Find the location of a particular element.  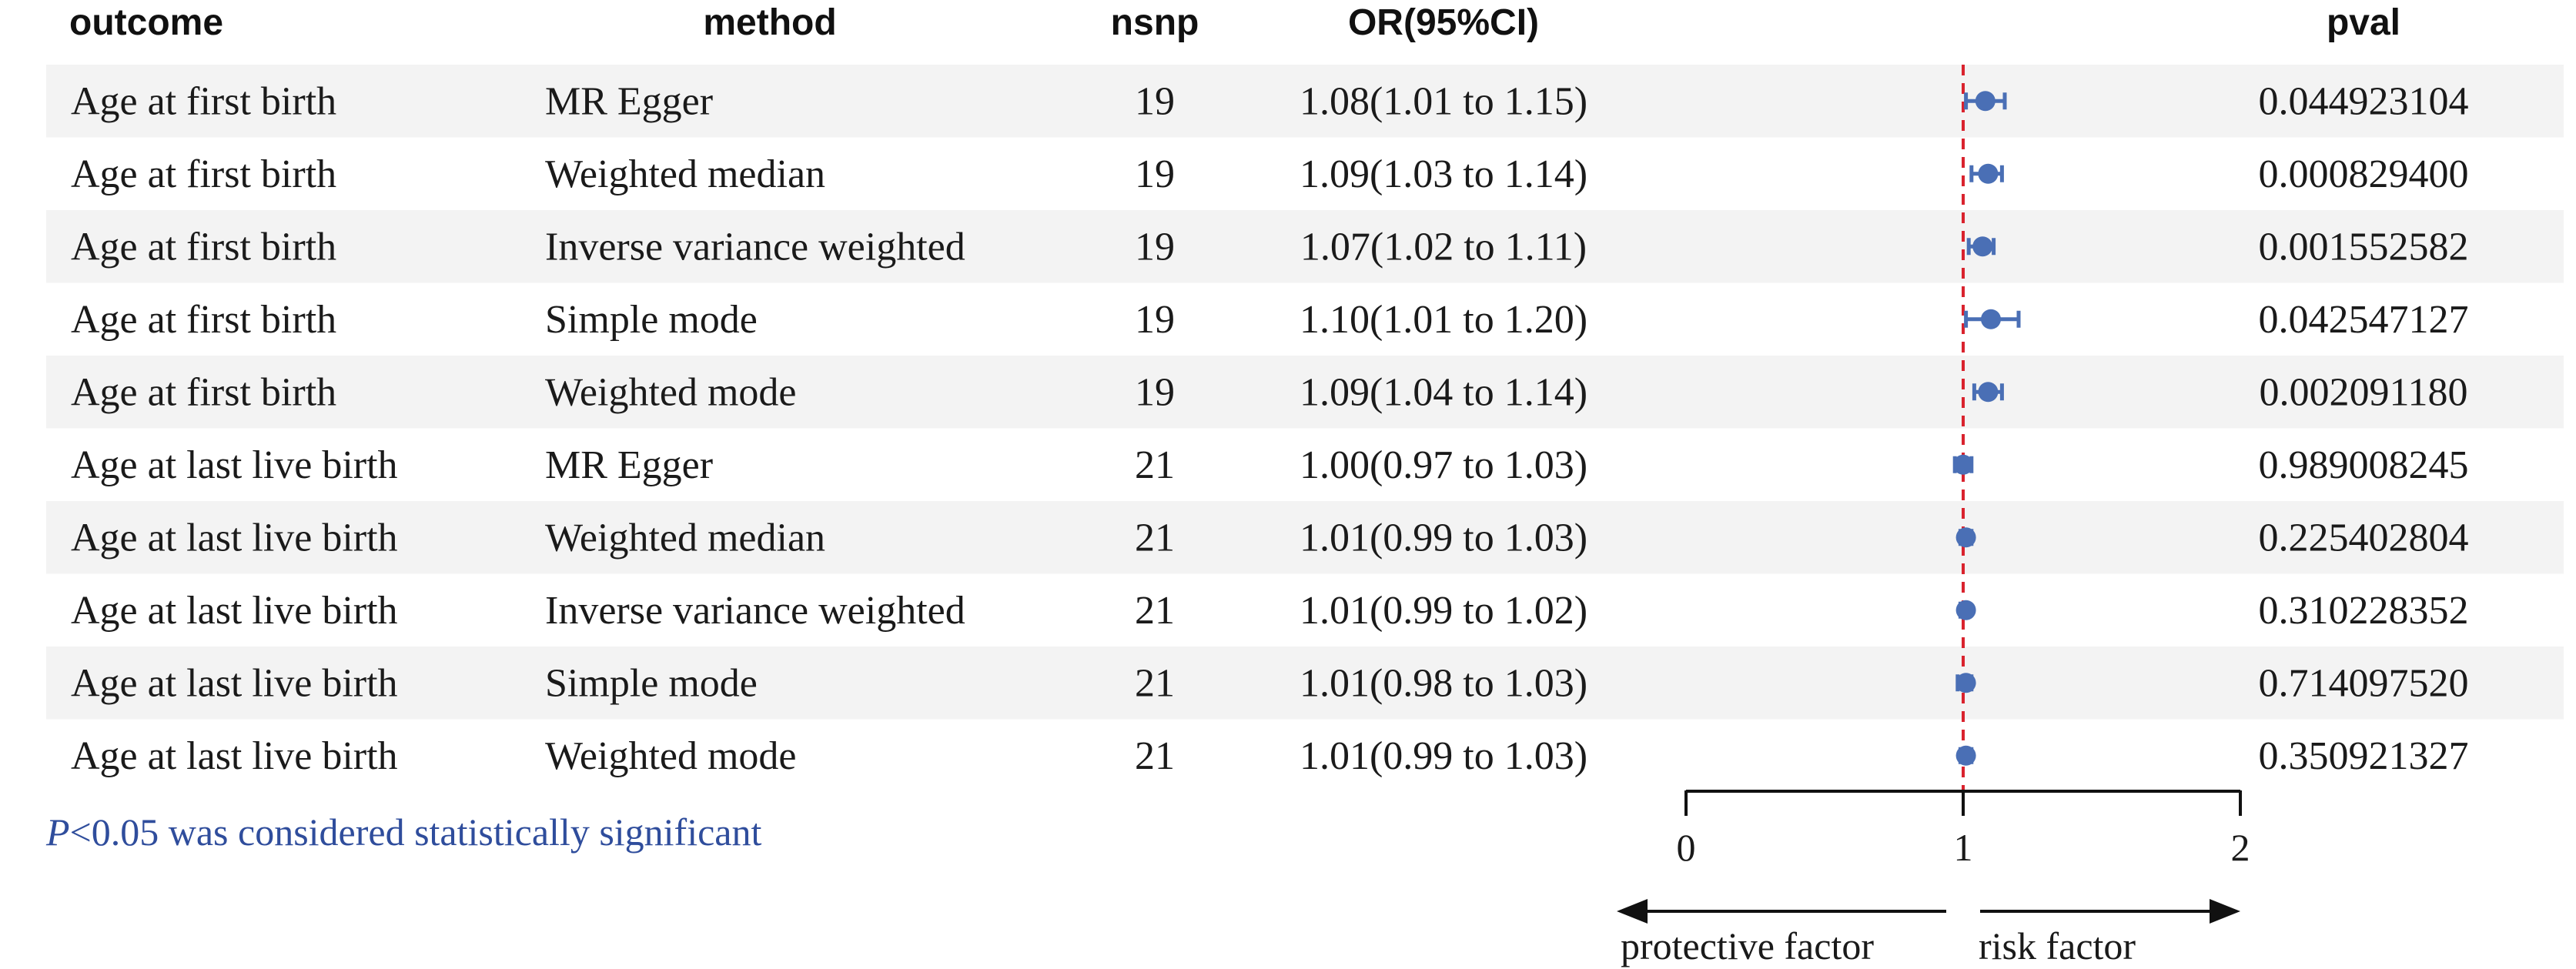

header-outcome: outcome is located at coordinates (146, 22).